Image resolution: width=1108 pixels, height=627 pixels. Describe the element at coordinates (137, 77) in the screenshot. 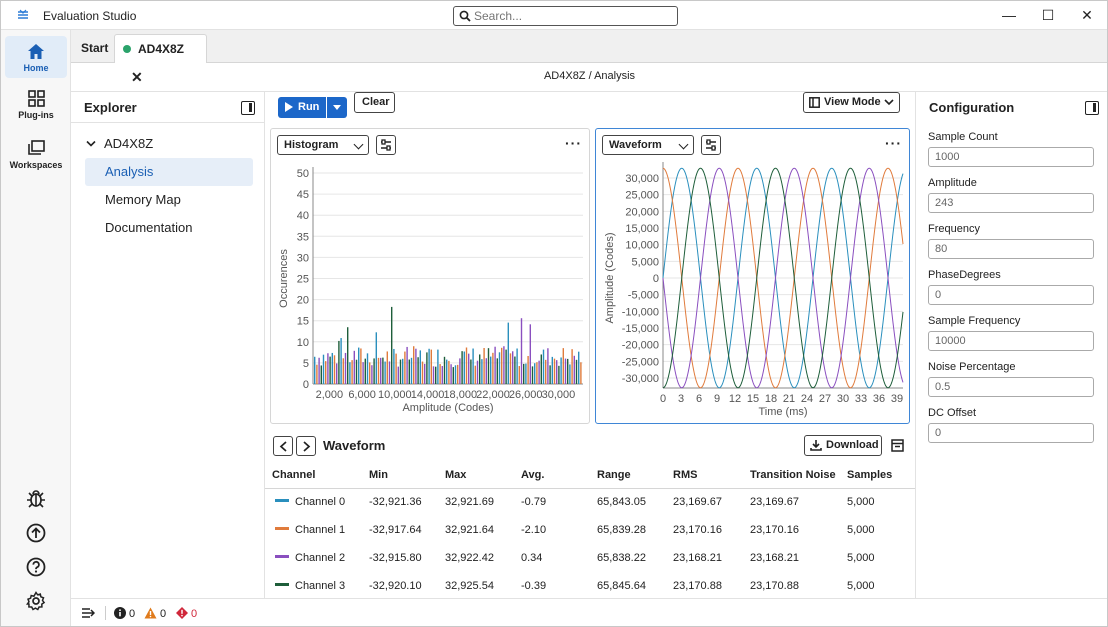

I see `close-icon: ✕` at that location.